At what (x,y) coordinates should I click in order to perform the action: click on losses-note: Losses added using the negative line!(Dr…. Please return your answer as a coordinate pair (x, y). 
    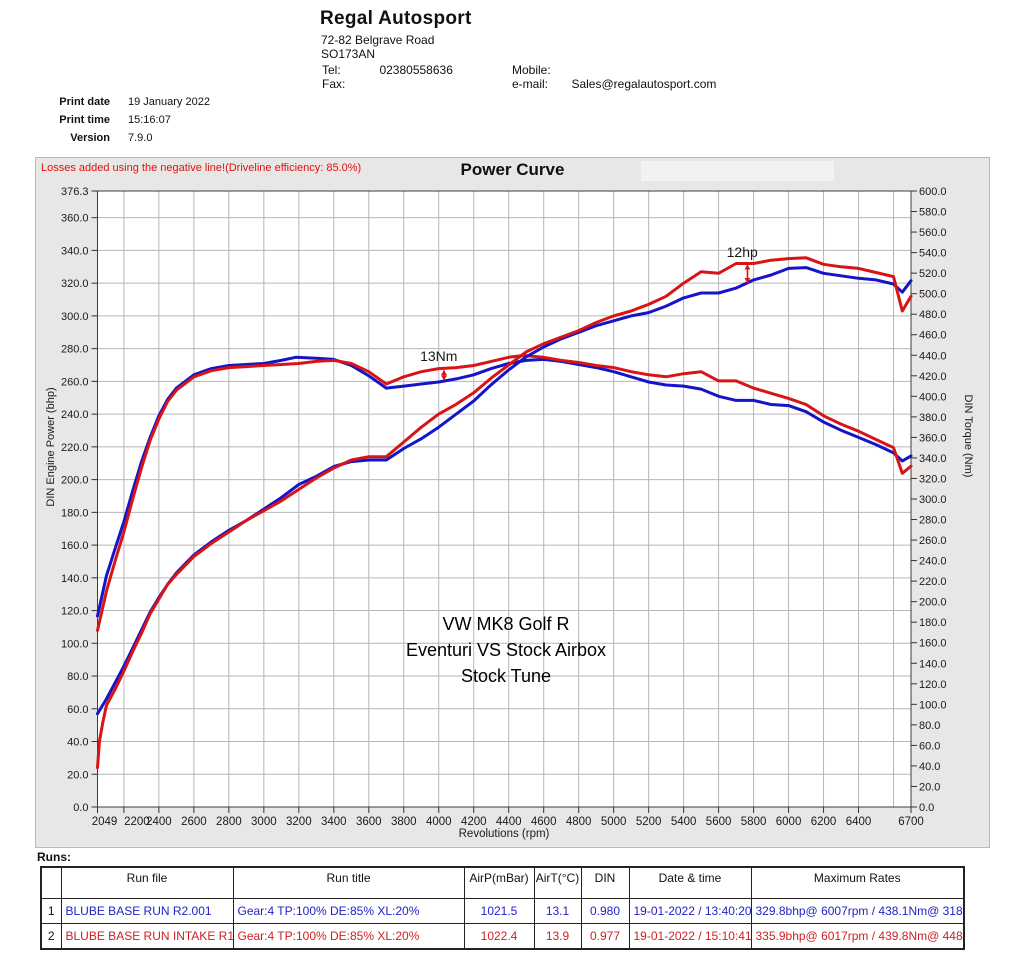
    Looking at the image, I should click on (201, 168).